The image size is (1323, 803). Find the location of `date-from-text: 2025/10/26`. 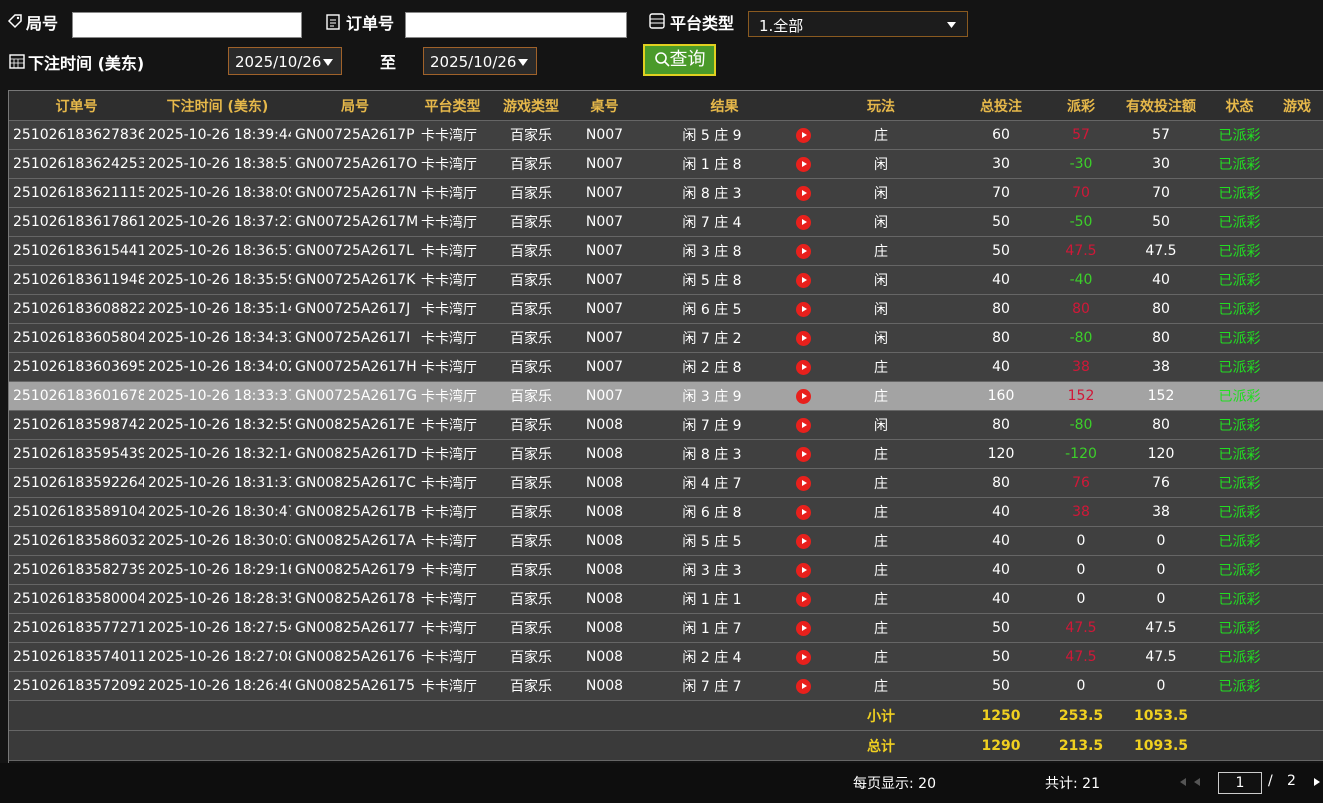

date-from-text: 2025/10/26 is located at coordinates (278, 62).